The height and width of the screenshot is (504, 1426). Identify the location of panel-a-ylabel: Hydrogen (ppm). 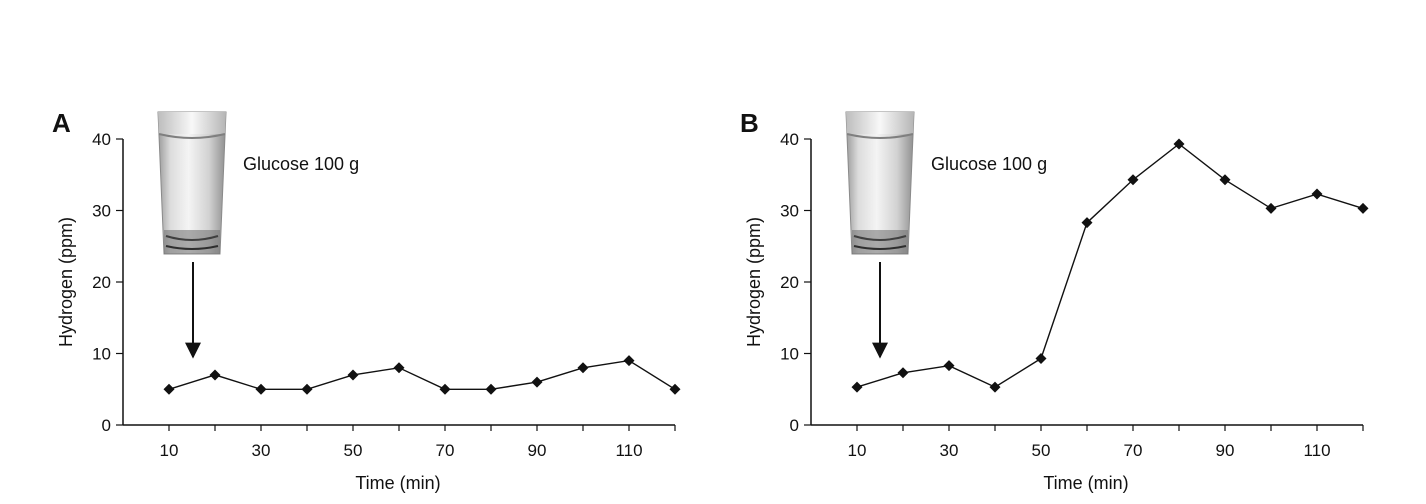
(66, 282).